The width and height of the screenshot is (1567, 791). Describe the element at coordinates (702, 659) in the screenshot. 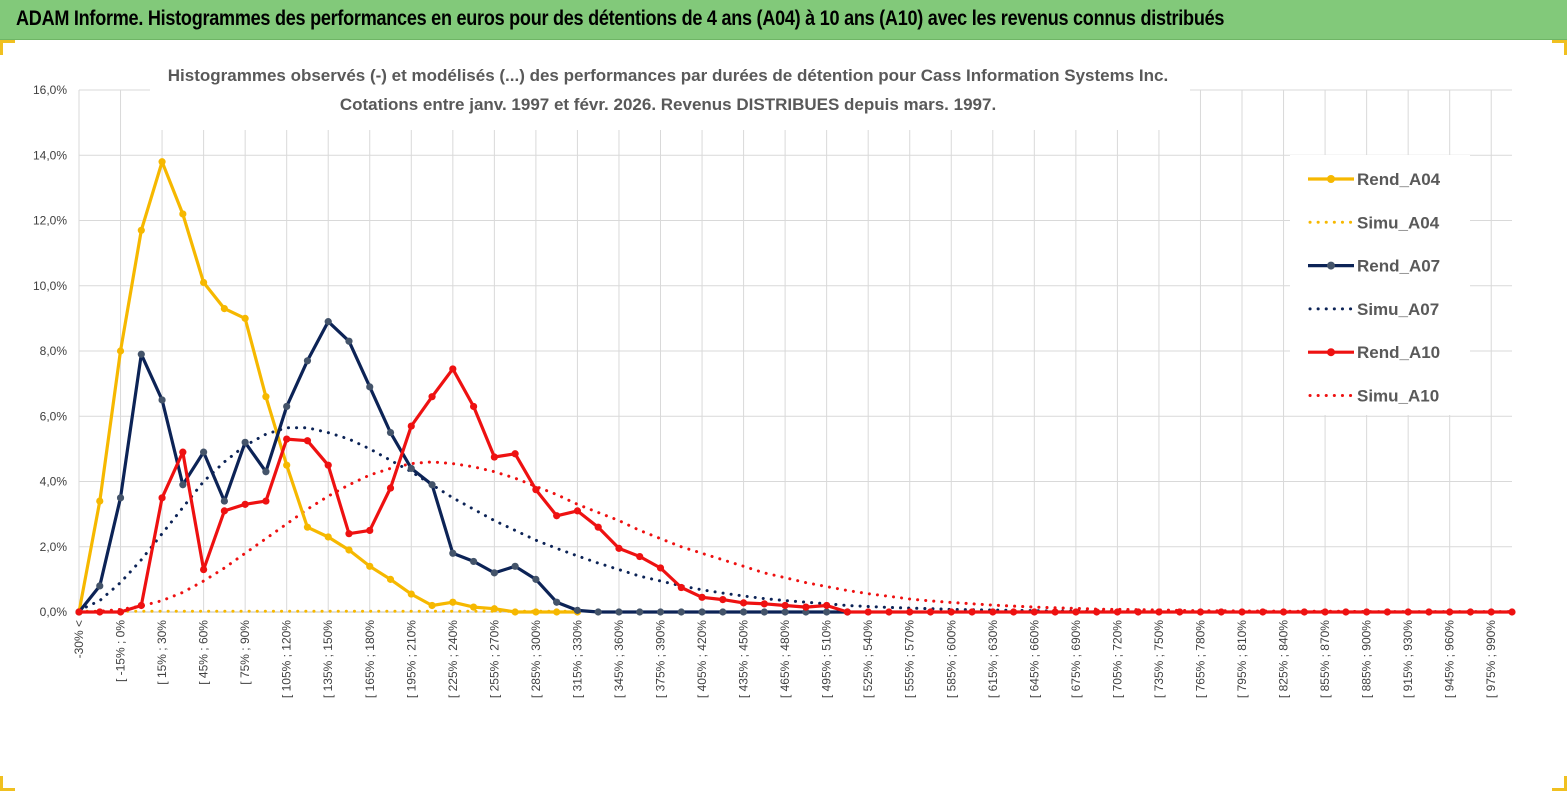

I see `x-tick-label: [ 405% ; 420%` at that location.